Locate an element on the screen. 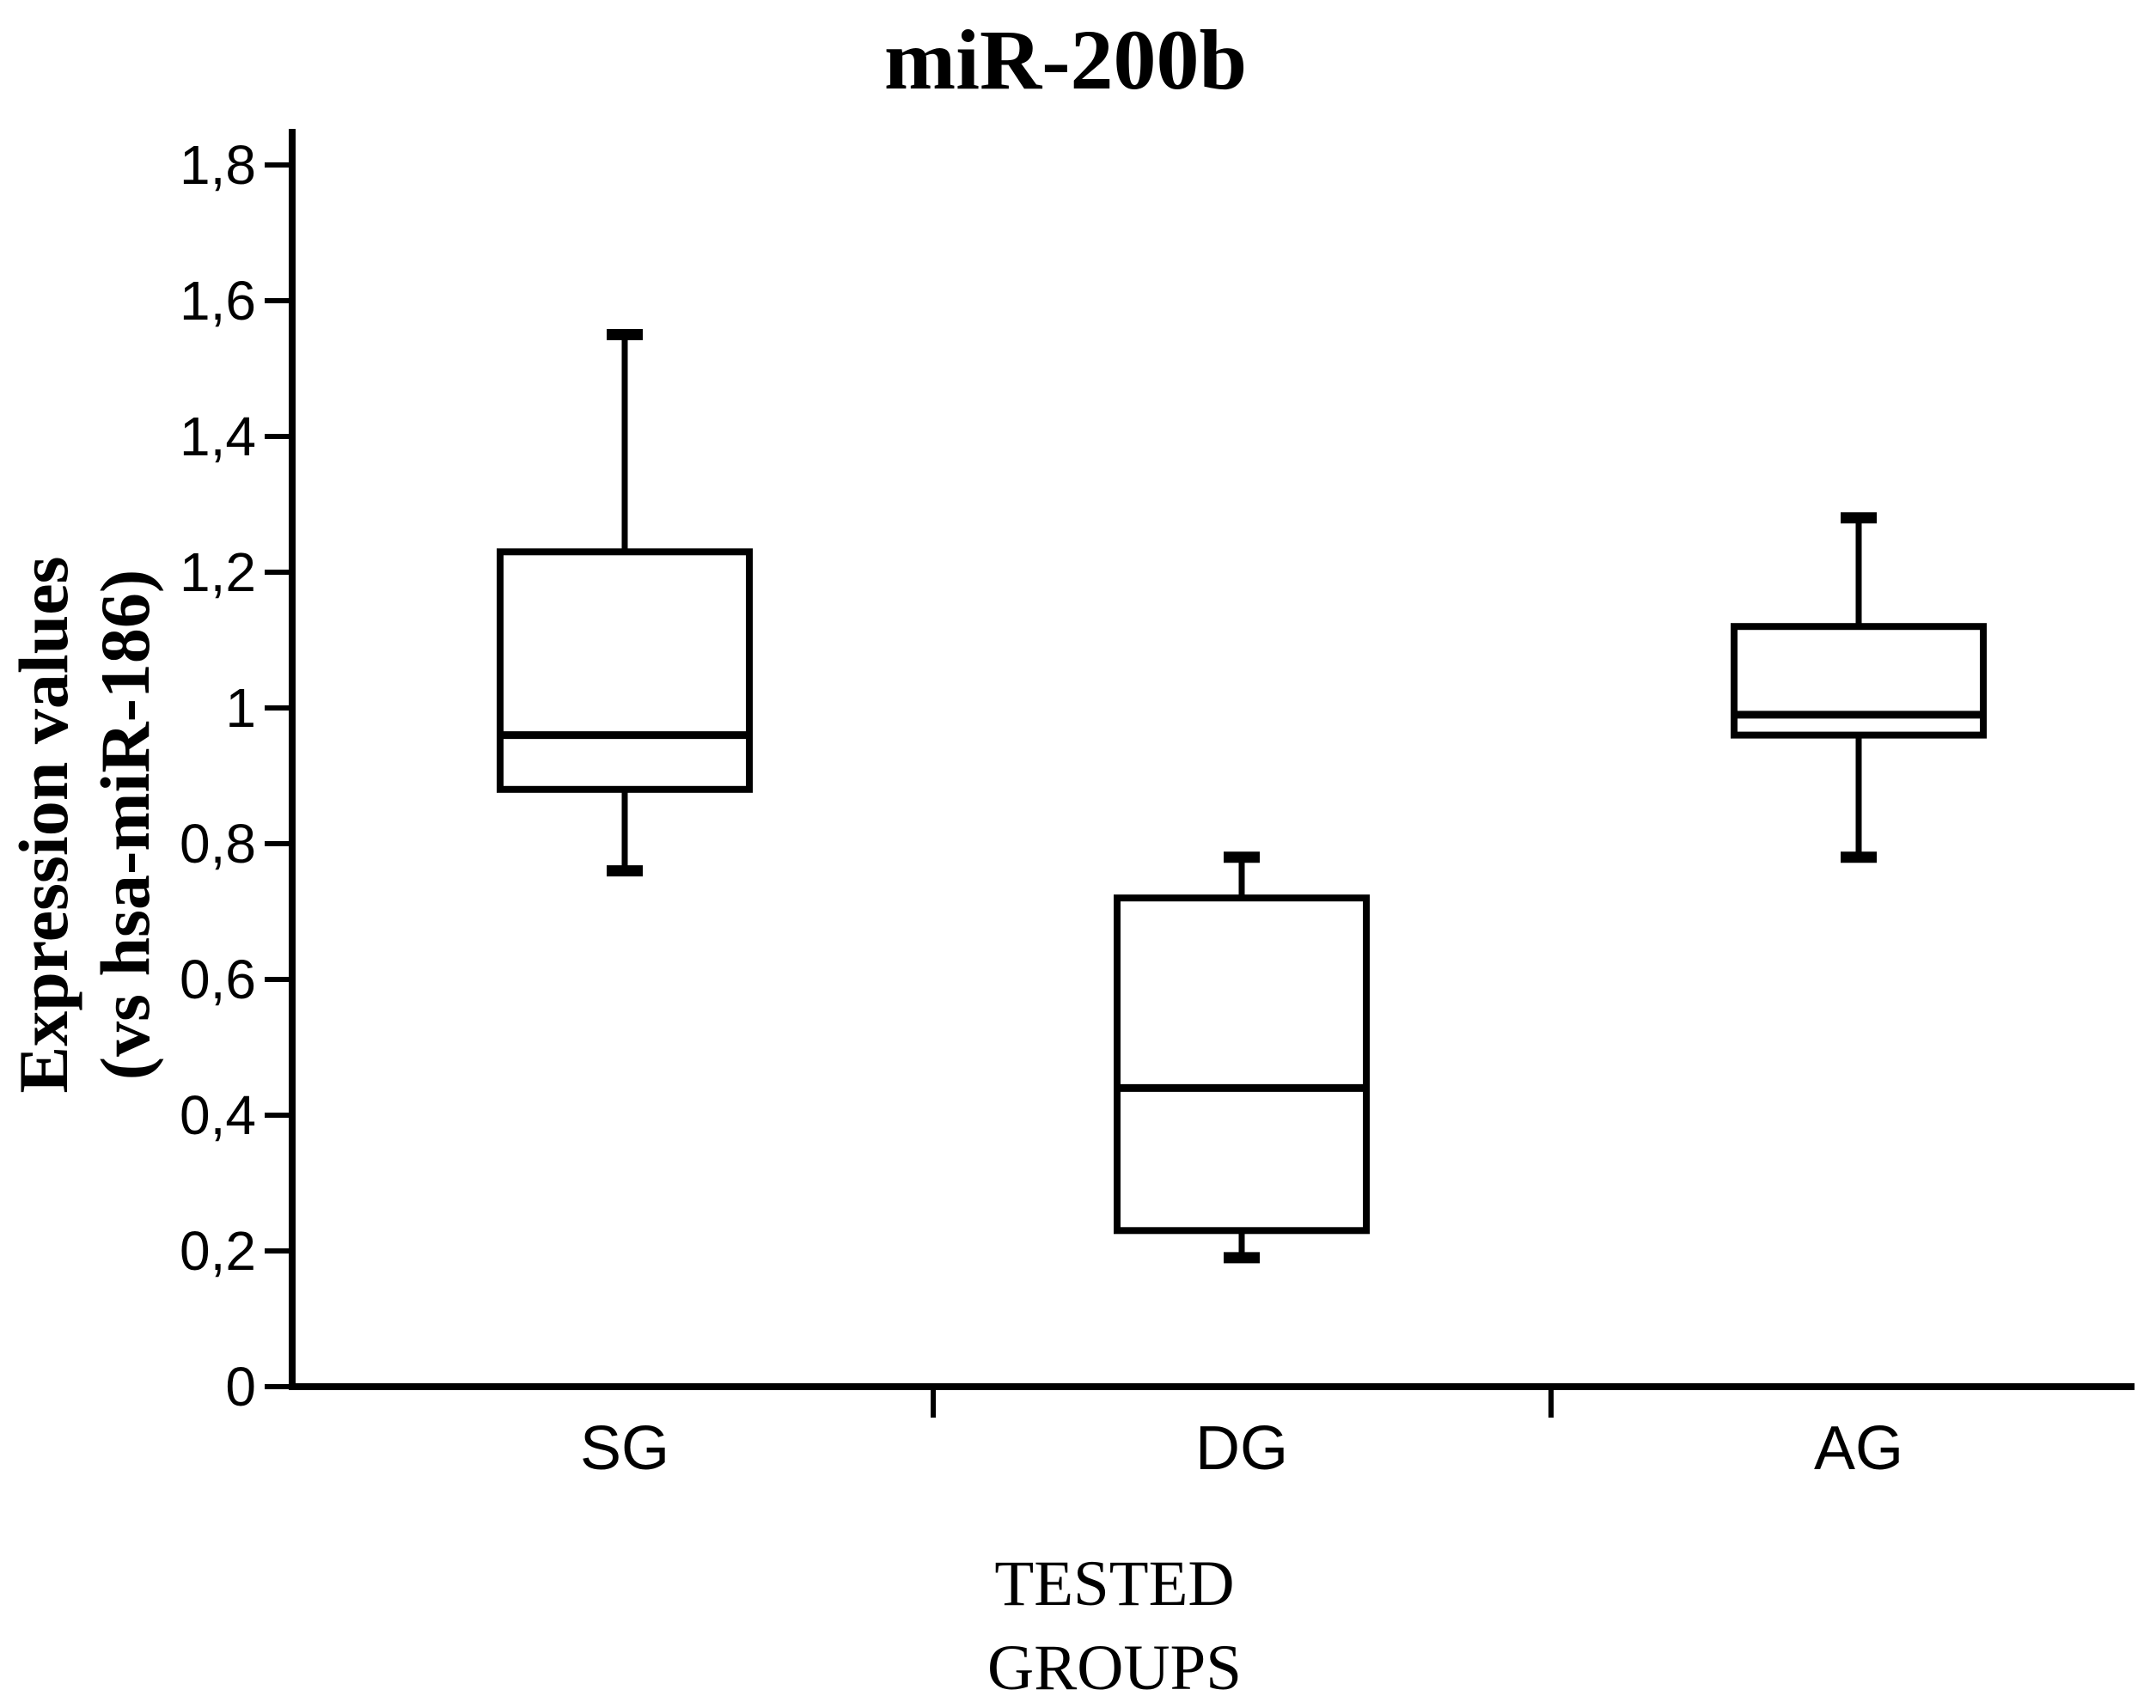 This screenshot has width=2156, height=1708. y-axis-title-line2: (vs hsa-miR-186) is located at coordinates (125, 825).